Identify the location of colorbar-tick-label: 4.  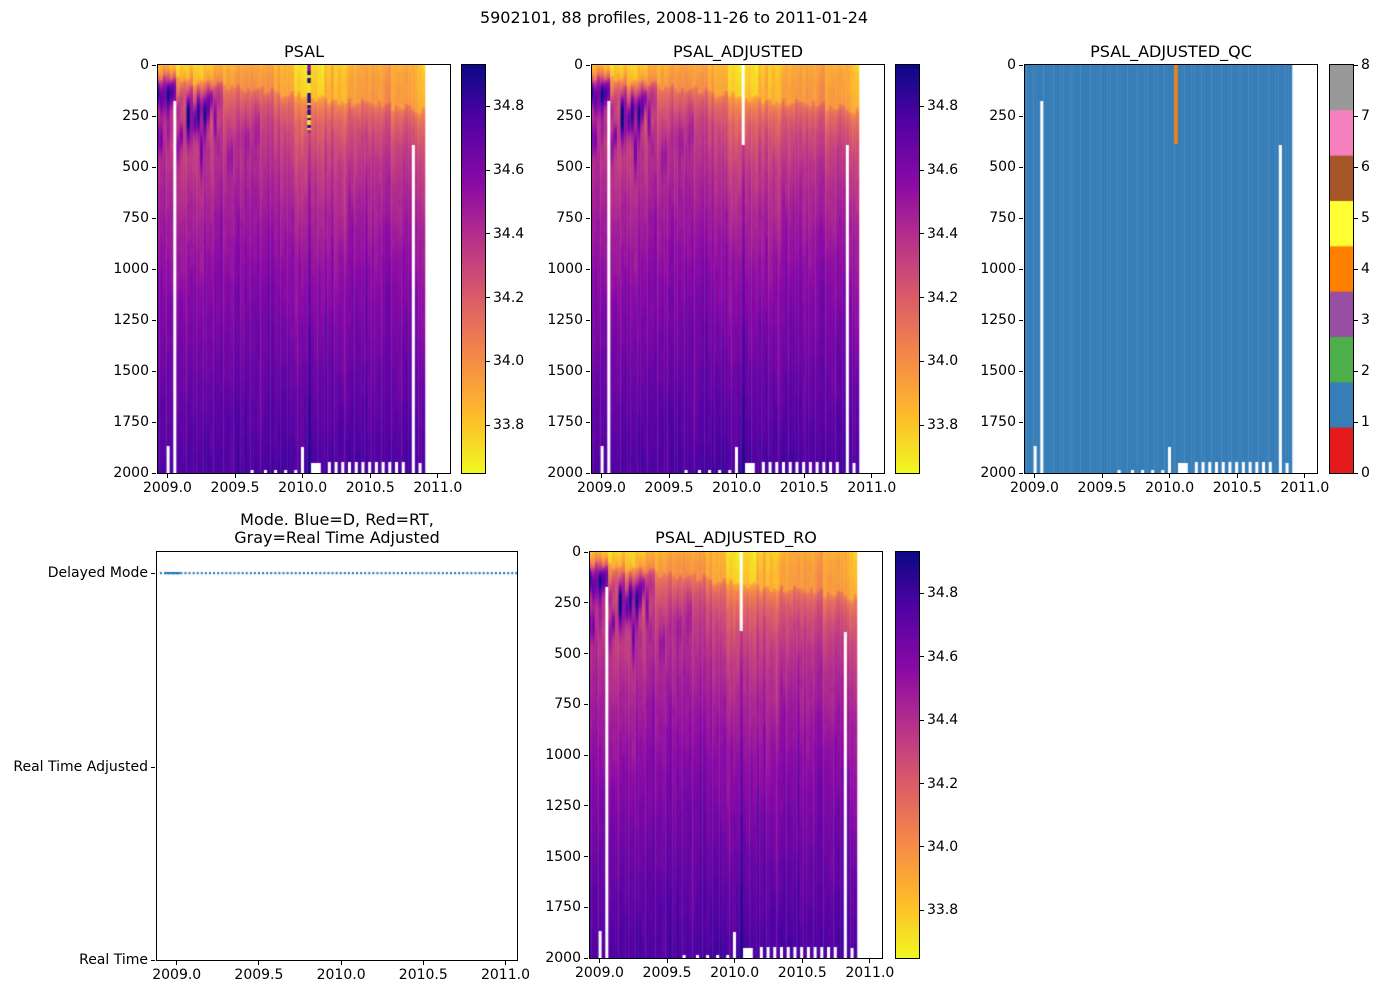
(1365, 269).